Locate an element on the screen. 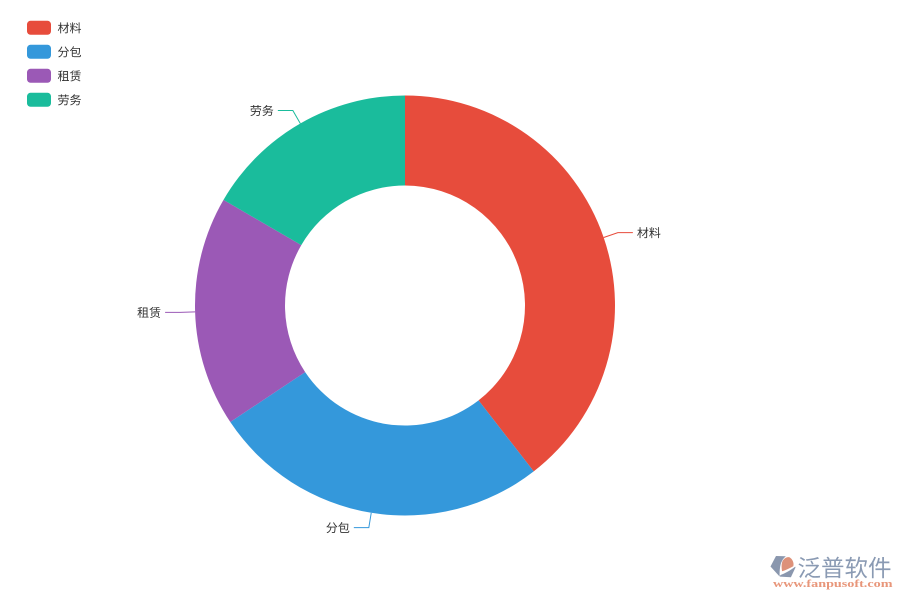  svg-text: www.fanpusoft.com is located at coordinates (833, 584).